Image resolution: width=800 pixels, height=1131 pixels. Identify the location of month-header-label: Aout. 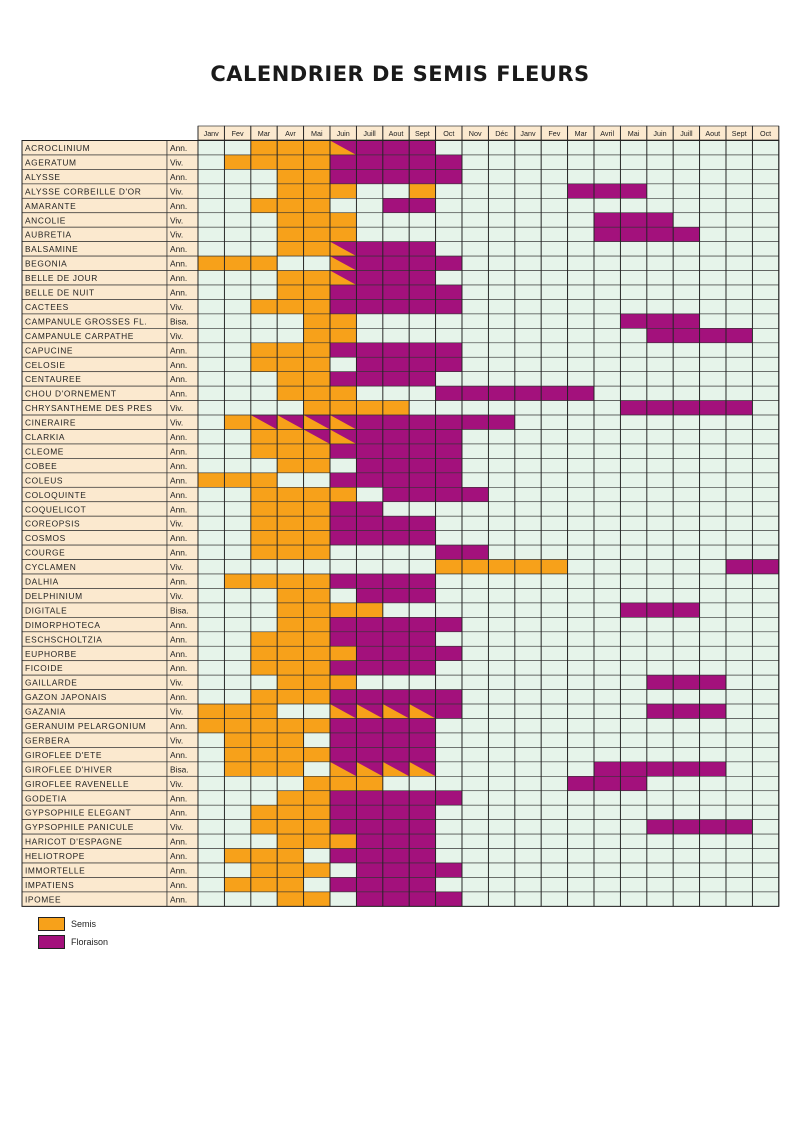
(712, 133).